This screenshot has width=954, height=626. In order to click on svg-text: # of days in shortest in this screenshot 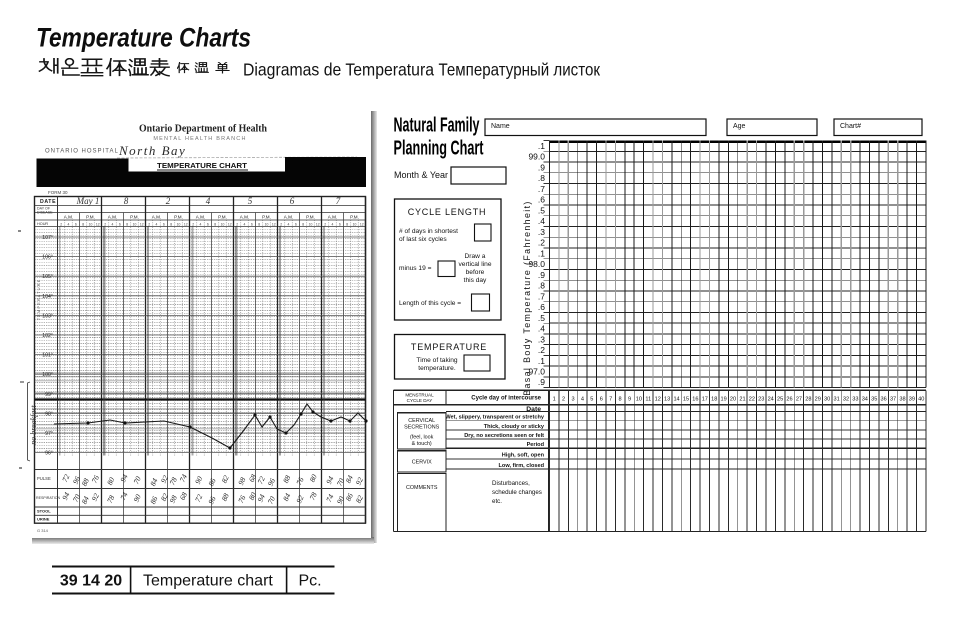, I will do `click(428, 231)`.